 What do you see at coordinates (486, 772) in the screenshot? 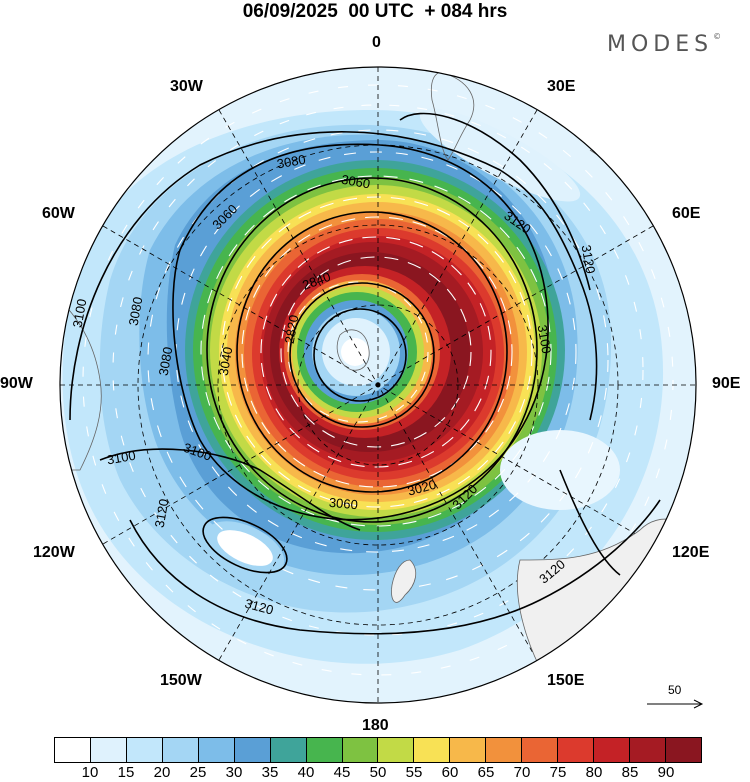
I see `colorbar-tick-label: 65` at bounding box center [486, 772].